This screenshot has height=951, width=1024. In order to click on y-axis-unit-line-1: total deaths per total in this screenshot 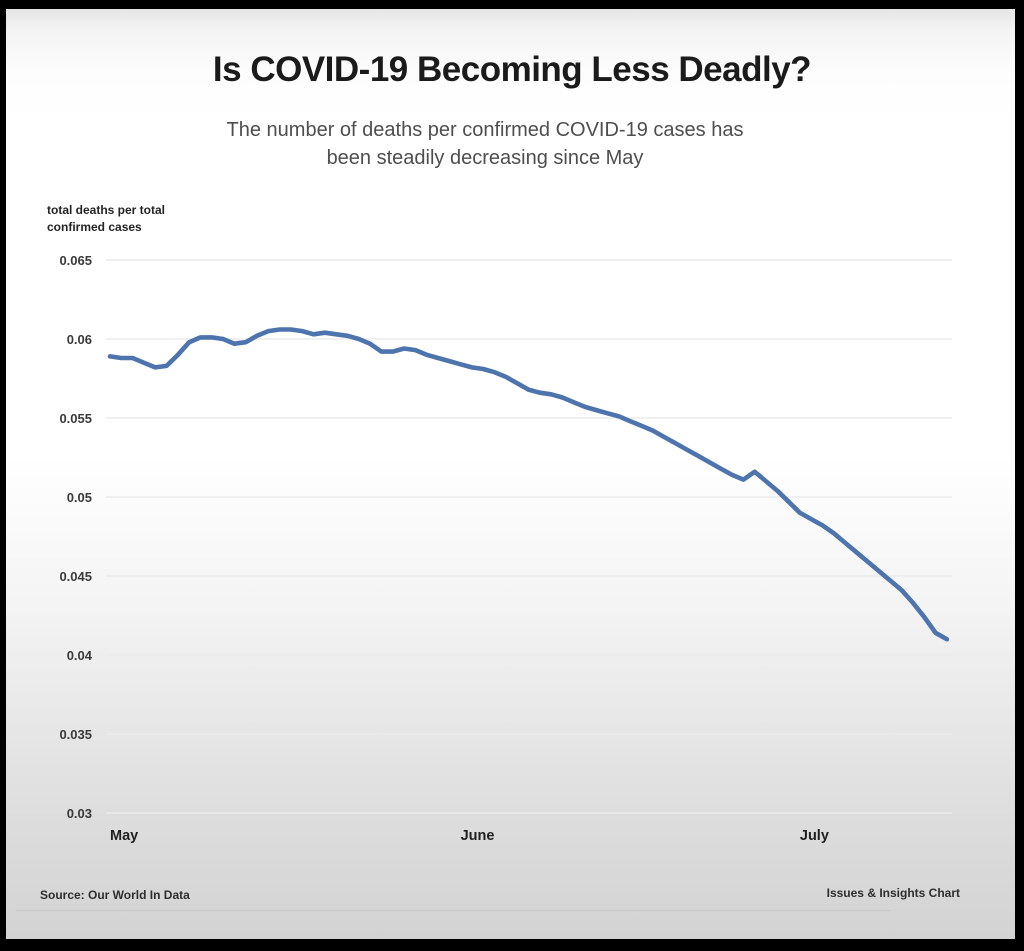, I will do `click(106, 210)`.